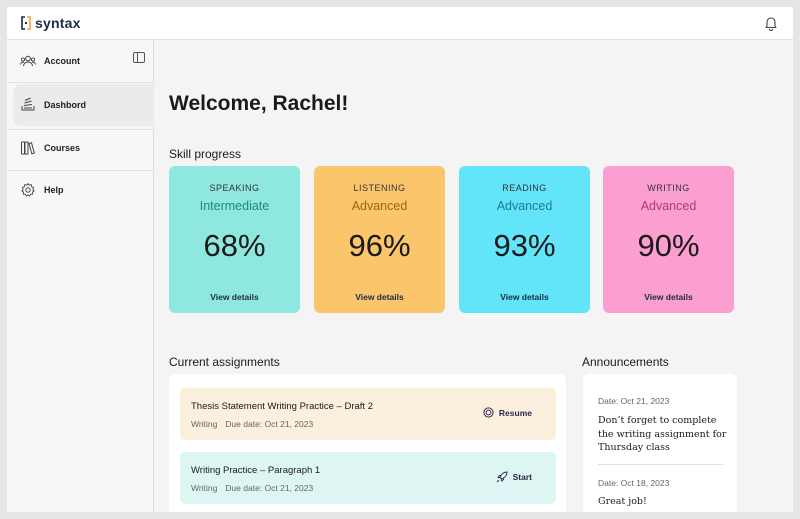  I want to click on announcement-text: Great job!, so click(622, 501).